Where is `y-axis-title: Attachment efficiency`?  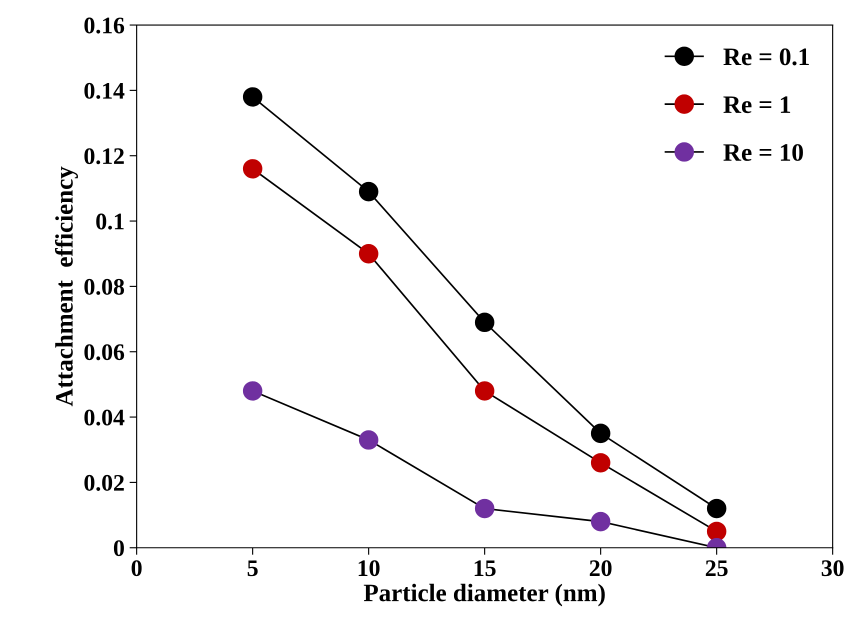
y-axis-title: Attachment efficiency is located at coordinates (66, 286).